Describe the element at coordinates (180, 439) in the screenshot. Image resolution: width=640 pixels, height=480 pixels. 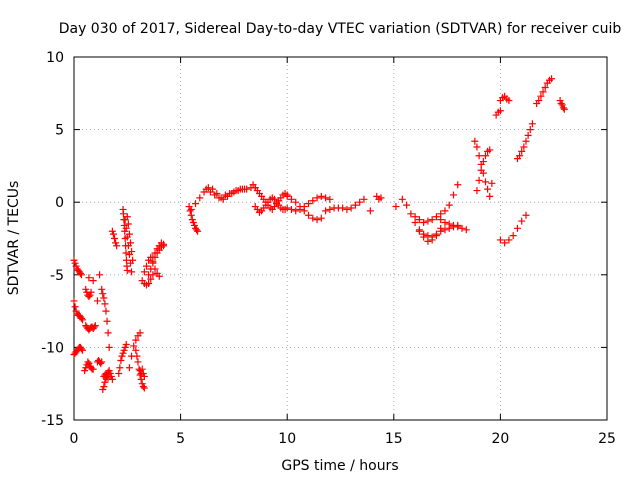
I see `x-tick-label: 5` at that location.